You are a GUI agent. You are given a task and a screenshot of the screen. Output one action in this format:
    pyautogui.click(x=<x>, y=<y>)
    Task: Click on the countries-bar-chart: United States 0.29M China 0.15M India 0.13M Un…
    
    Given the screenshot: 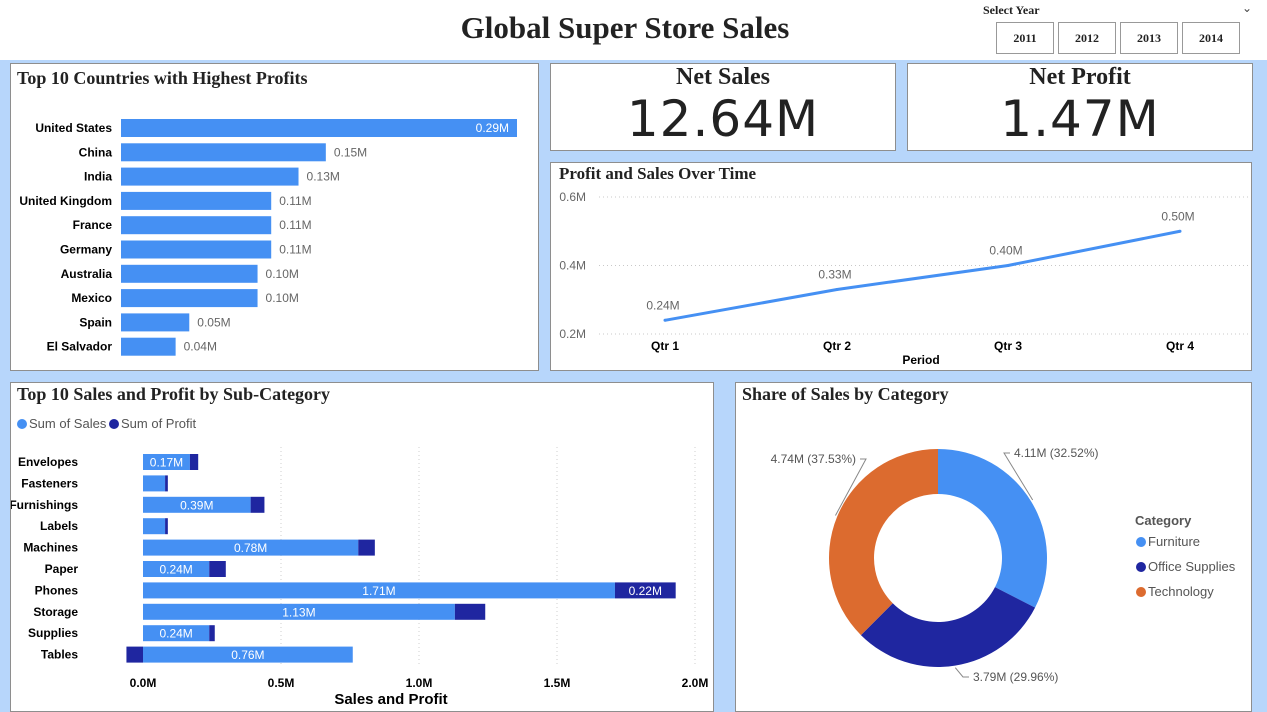 What is the action you would take?
    pyautogui.click(x=268, y=237)
    